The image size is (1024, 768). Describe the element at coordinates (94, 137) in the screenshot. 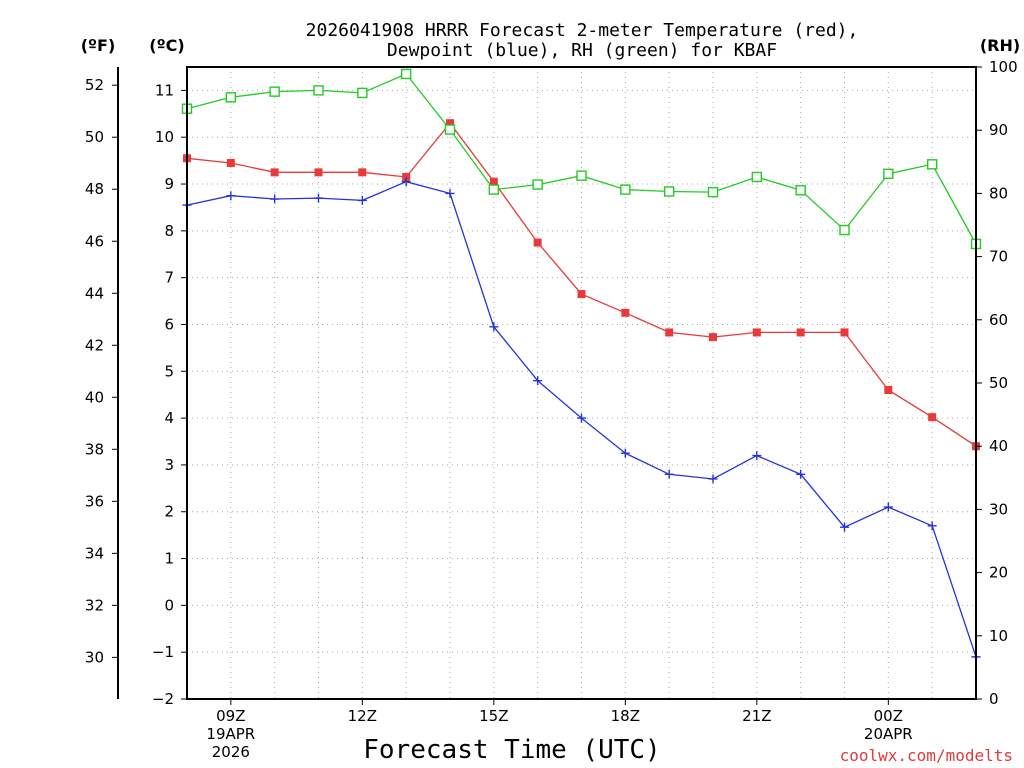

I see `fahrenheit-tick-label: 50` at that location.